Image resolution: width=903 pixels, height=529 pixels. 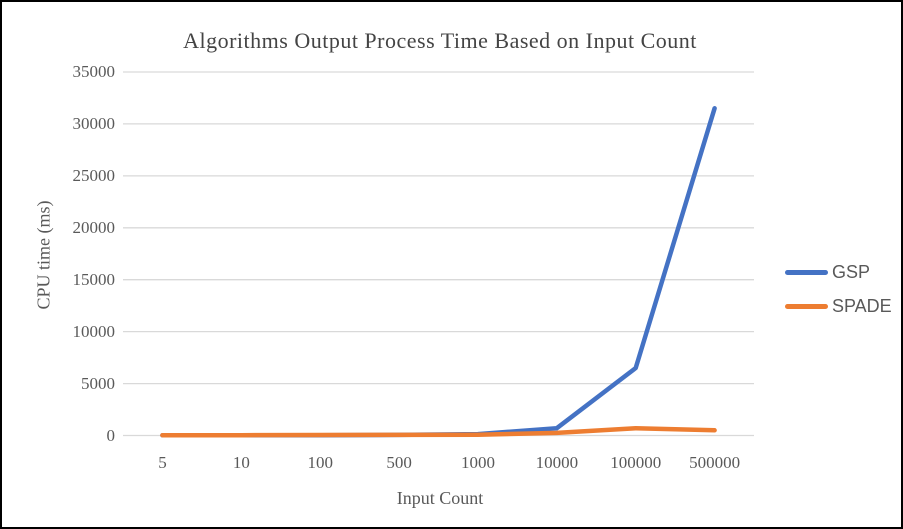 What do you see at coordinates (94, 227) in the screenshot?
I see `y-tick-label: 20000` at bounding box center [94, 227].